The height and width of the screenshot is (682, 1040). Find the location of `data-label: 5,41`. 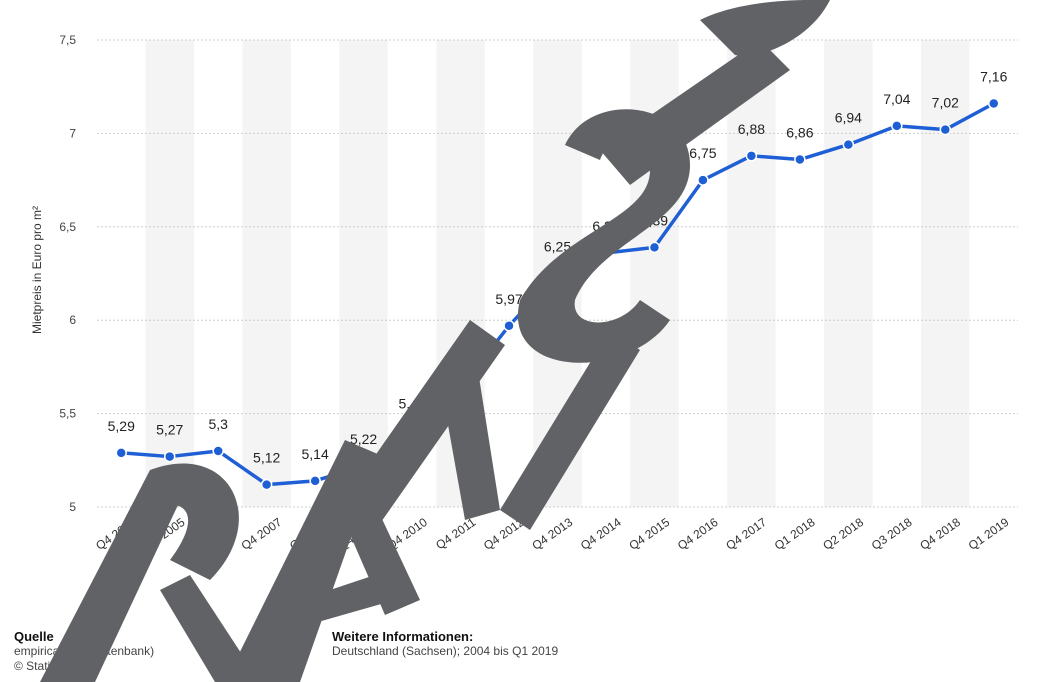

data-label: 5,41 is located at coordinates (411, 403).